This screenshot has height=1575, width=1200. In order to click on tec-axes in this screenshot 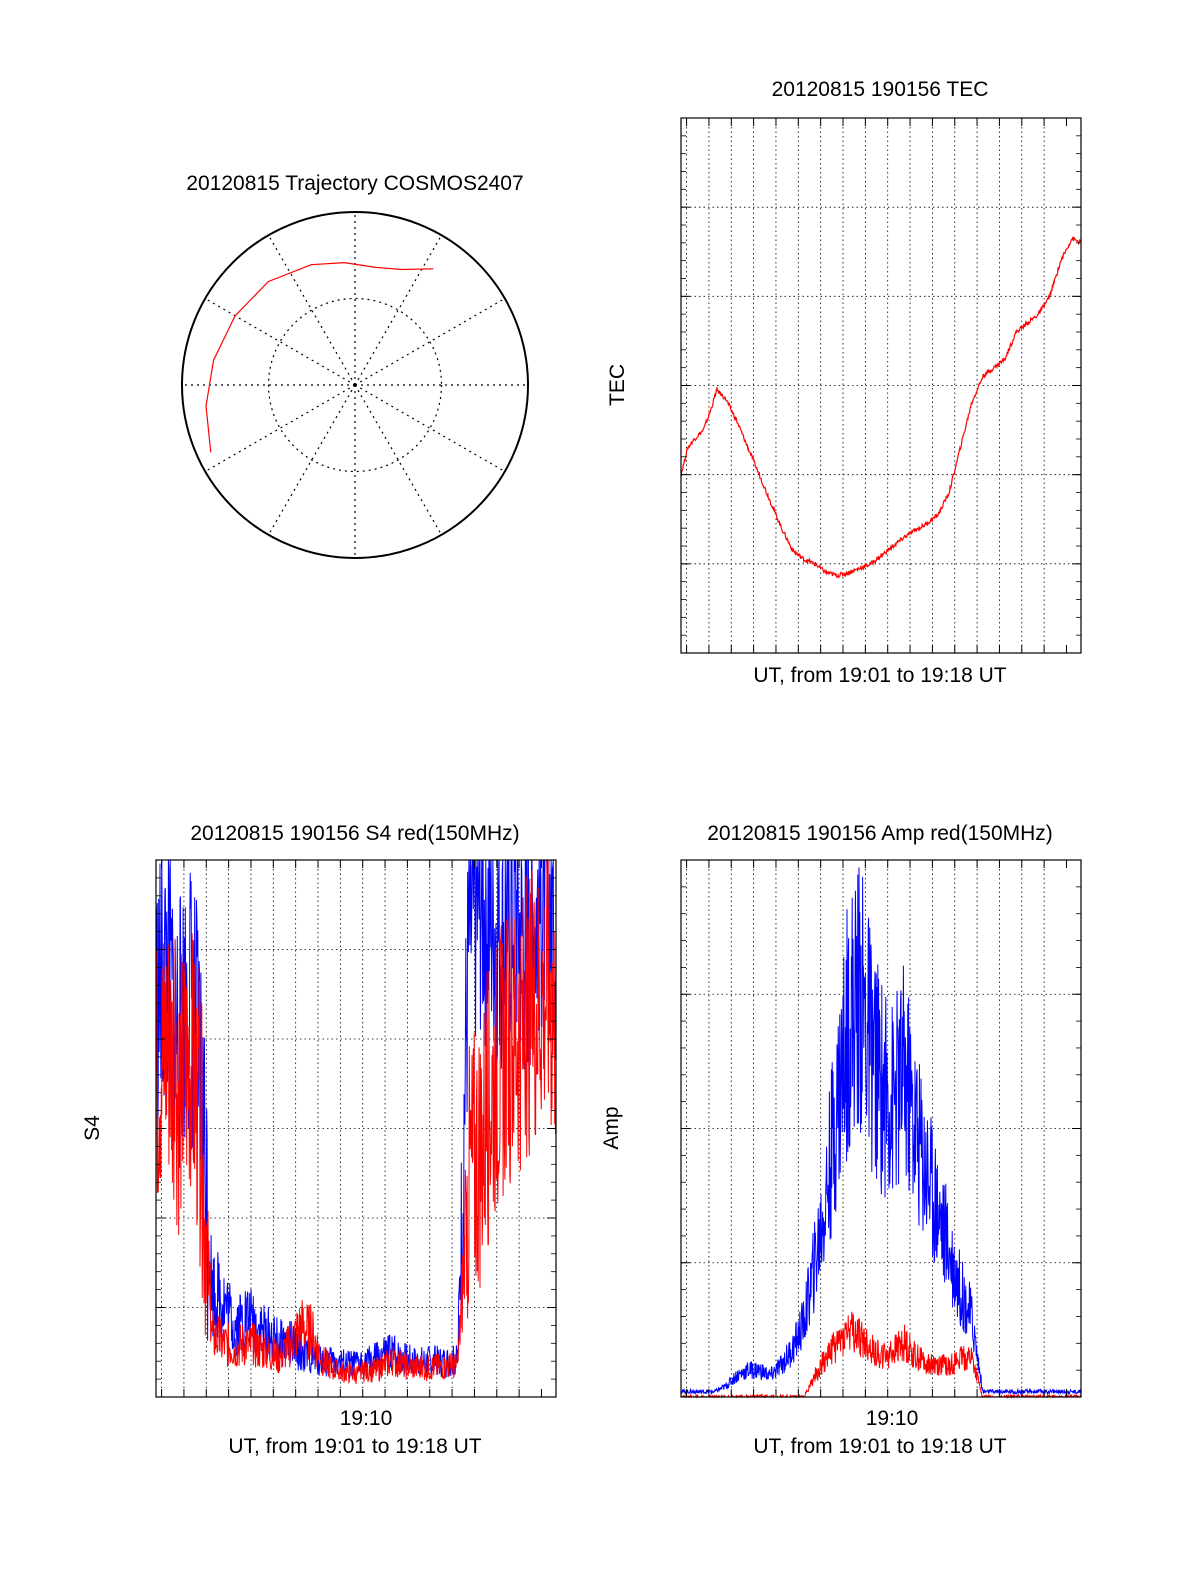, I will do `click(881, 385)`.